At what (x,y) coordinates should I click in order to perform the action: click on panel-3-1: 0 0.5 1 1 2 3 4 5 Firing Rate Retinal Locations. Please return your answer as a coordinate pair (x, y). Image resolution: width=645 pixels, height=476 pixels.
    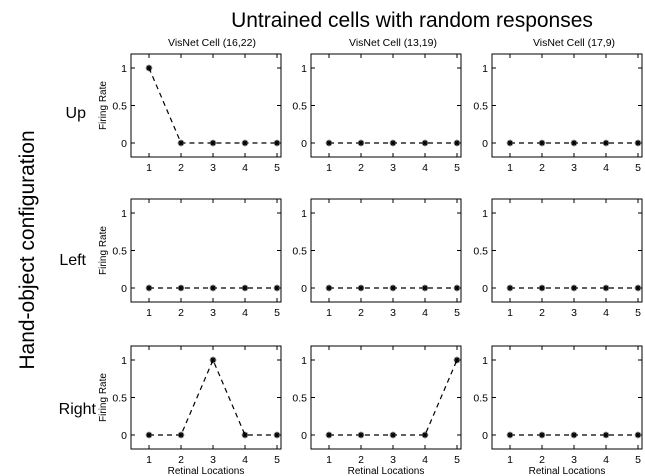
    Looking at the image, I should click on (190, 410).